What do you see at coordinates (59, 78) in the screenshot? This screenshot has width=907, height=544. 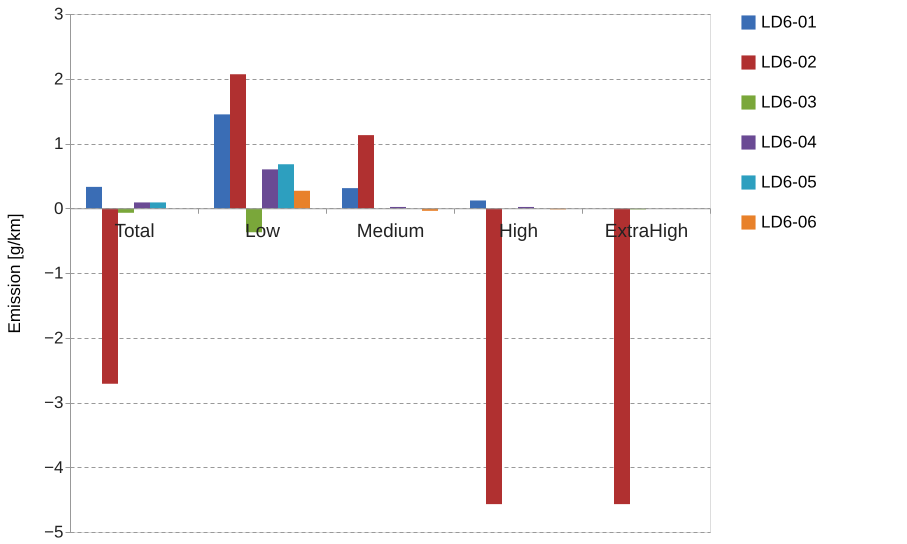 I see `y-tick-label: 2` at bounding box center [59, 78].